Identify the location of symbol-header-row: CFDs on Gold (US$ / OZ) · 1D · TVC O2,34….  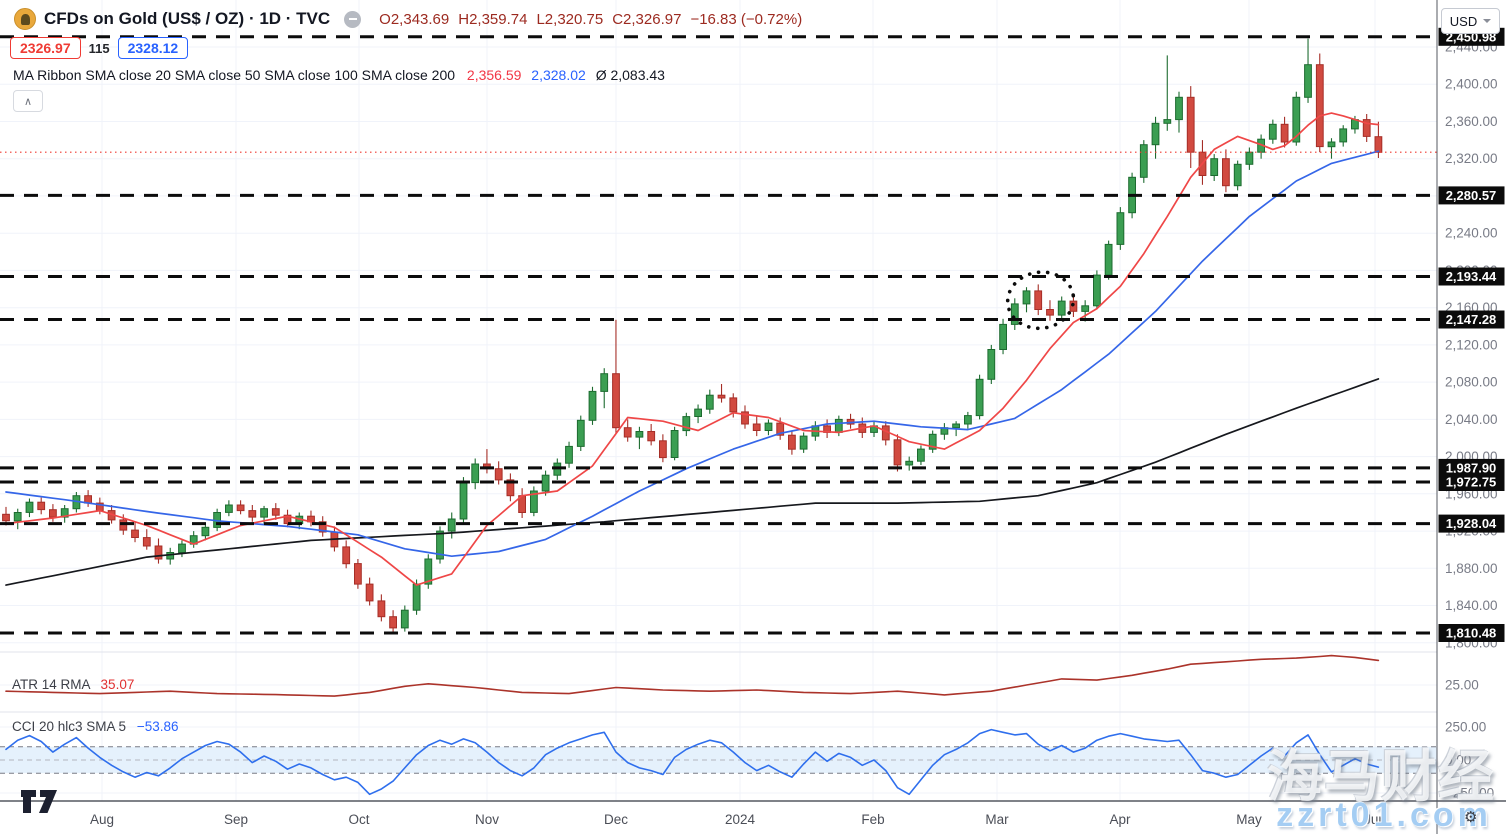
(408, 19).